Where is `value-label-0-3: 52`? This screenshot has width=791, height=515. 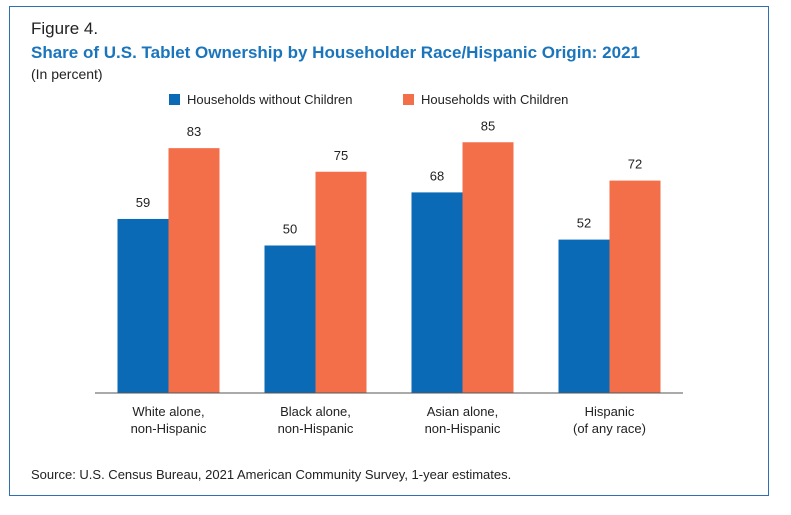
value-label-0-3: 52 is located at coordinates (584, 223).